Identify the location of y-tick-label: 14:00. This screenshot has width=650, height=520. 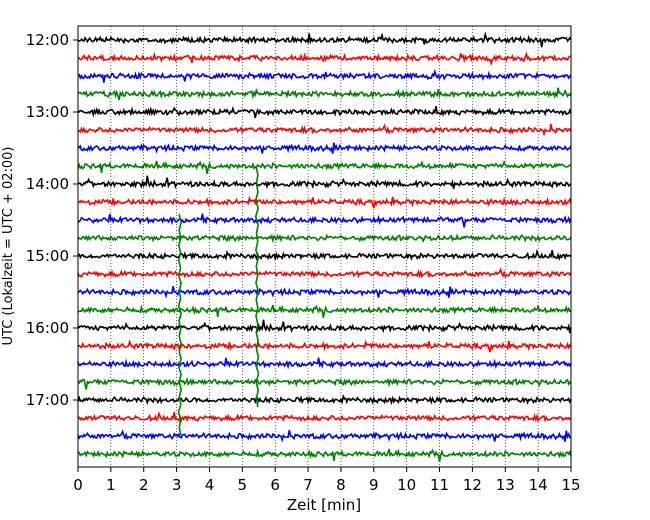
(47, 184).